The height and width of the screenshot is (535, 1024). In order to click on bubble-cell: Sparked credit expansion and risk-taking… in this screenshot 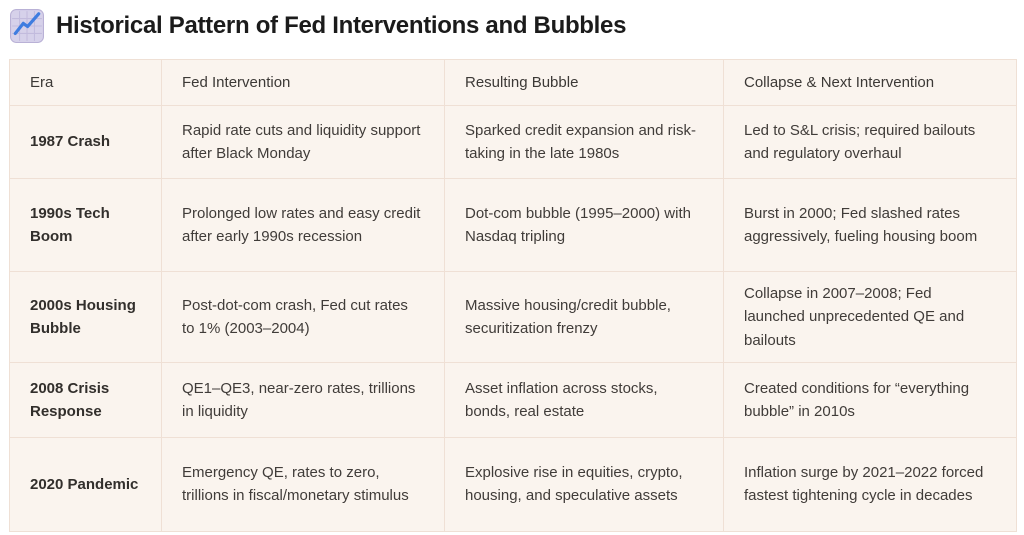, I will do `click(584, 142)`.